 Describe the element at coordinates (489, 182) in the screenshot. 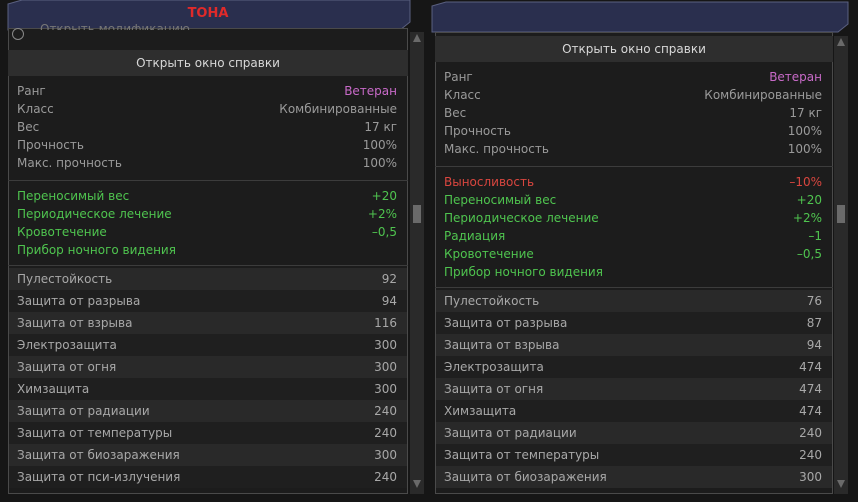

I see `effect-label: Выносливость` at that location.